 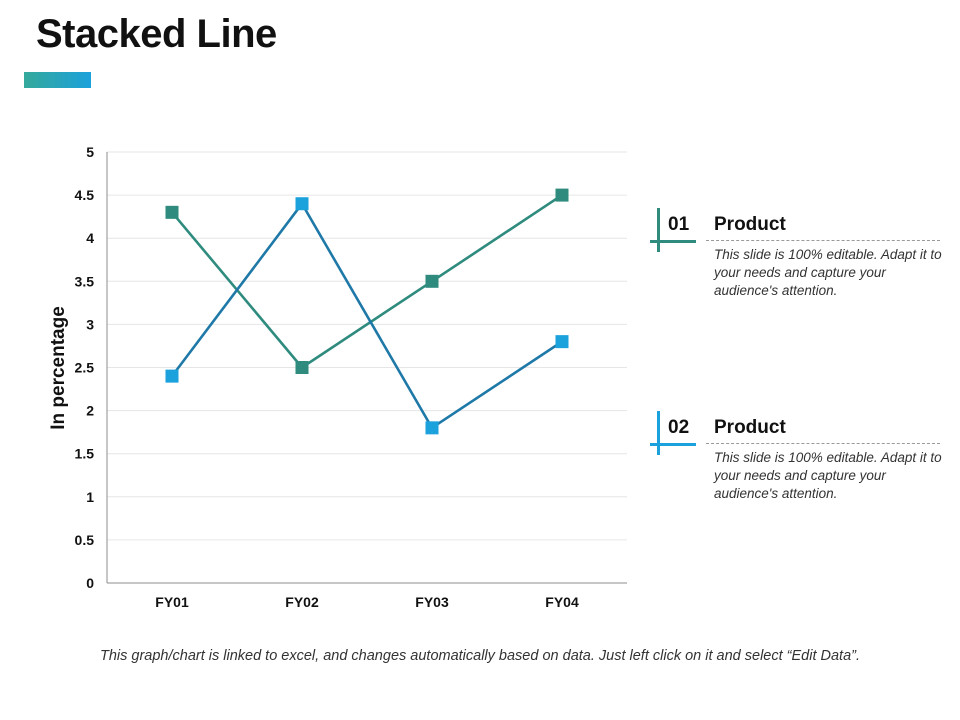 What do you see at coordinates (90, 238) in the screenshot?
I see `y-tick-label: 4` at bounding box center [90, 238].